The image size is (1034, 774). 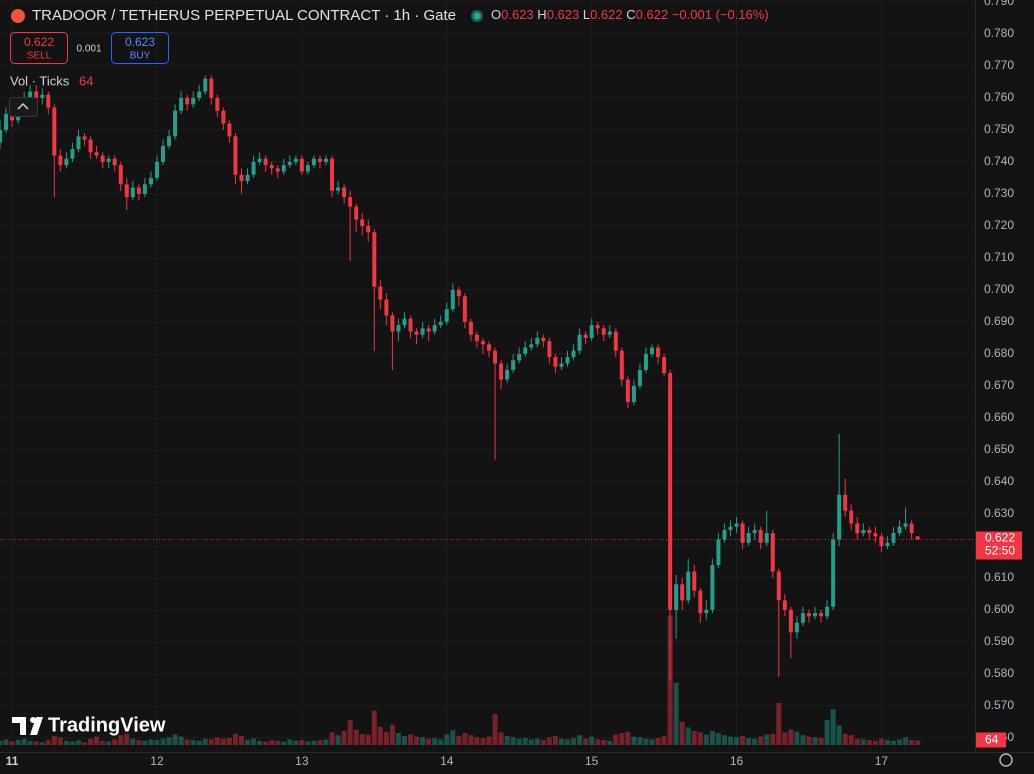 I want to click on buy-button, so click(x=140, y=48).